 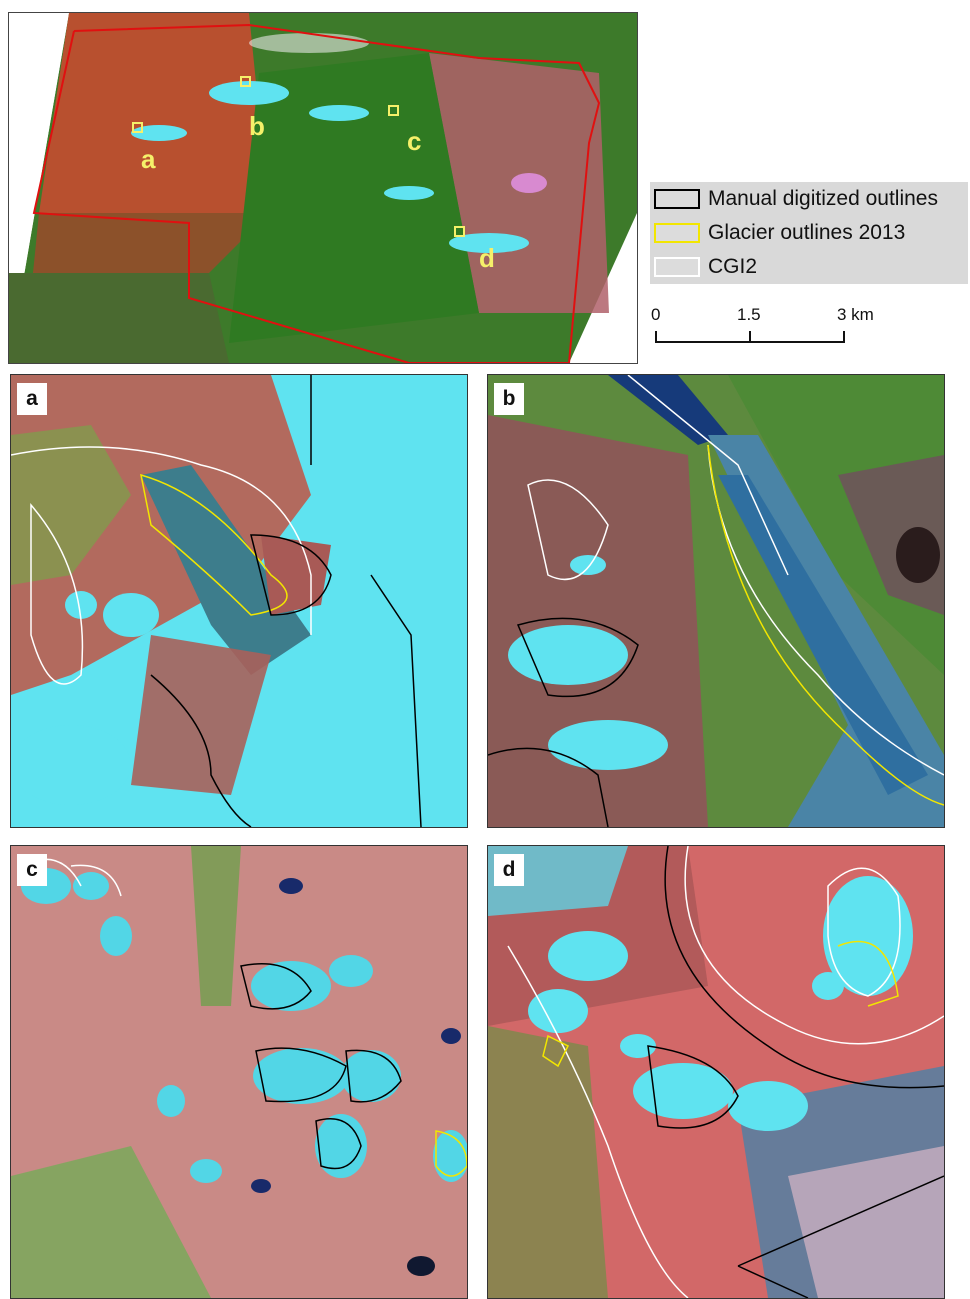 I want to click on legend-swatch-2013, so click(x=677, y=233).